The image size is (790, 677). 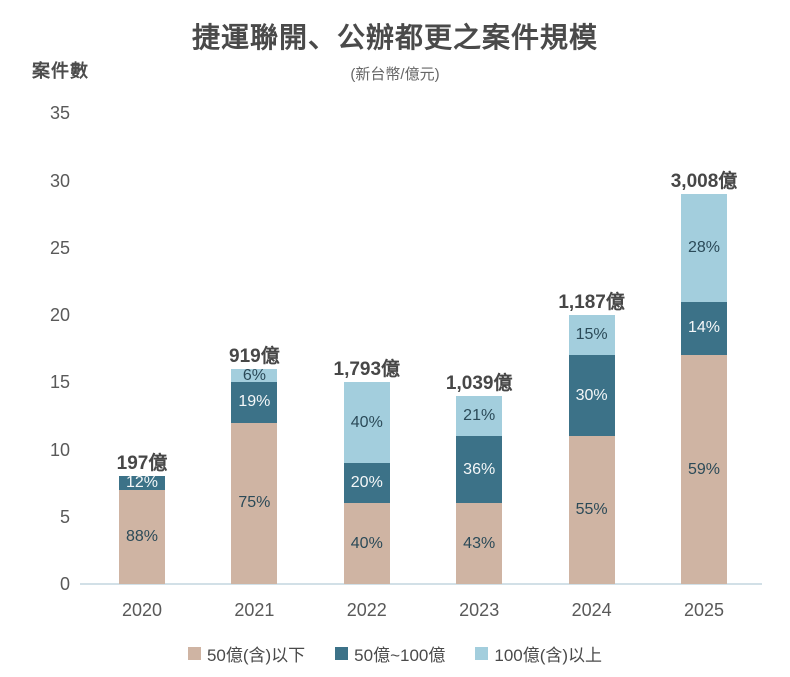 I want to click on segment-percent-label: 12%, so click(x=142, y=483).